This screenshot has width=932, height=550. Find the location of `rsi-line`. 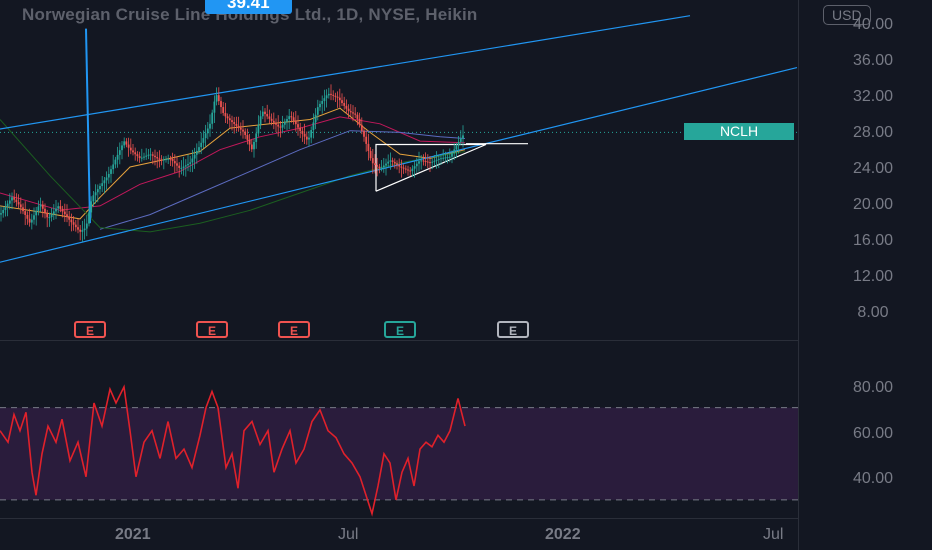

rsi-line is located at coordinates (233, 450).